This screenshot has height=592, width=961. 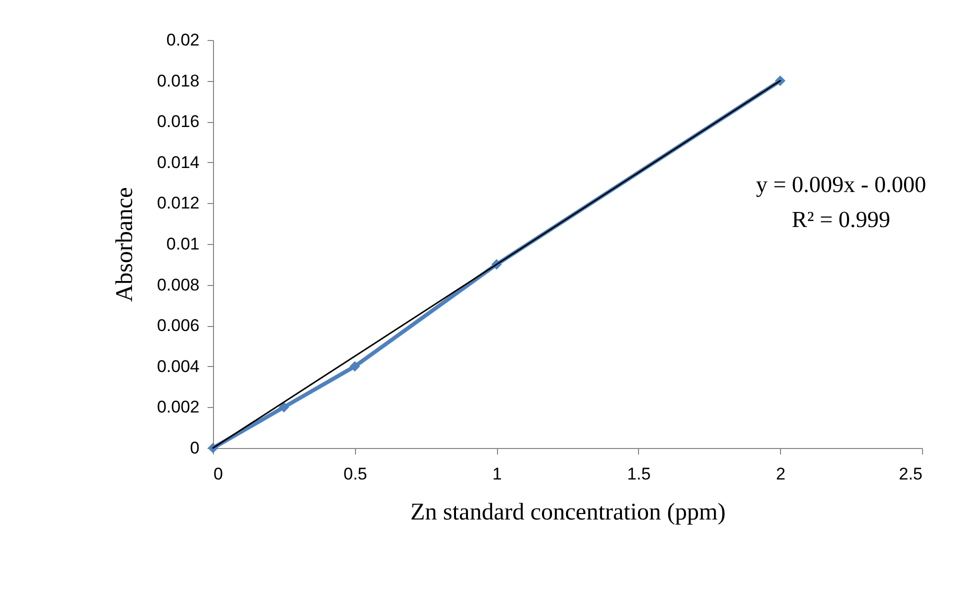 What do you see at coordinates (355, 474) in the screenshot?
I see `x-tick-label: 0.5` at bounding box center [355, 474].